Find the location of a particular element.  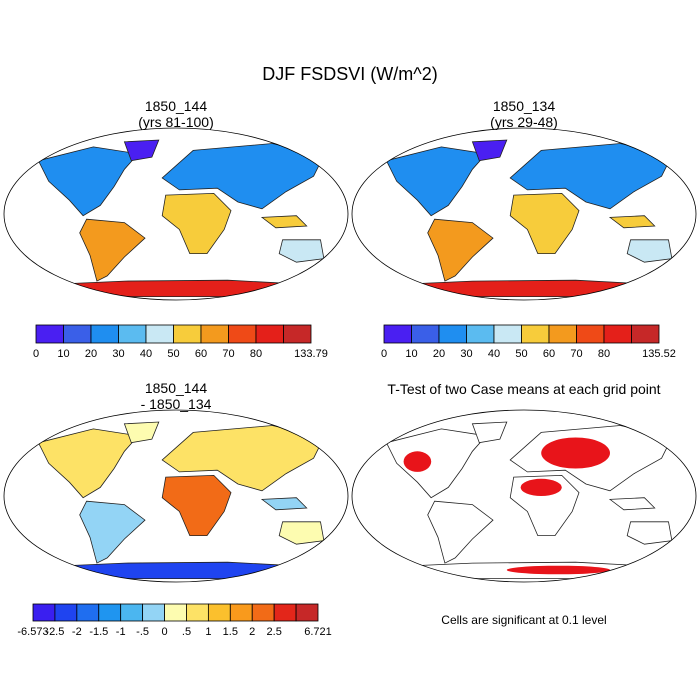

map-panel-1-border is located at coordinates (176, 214).